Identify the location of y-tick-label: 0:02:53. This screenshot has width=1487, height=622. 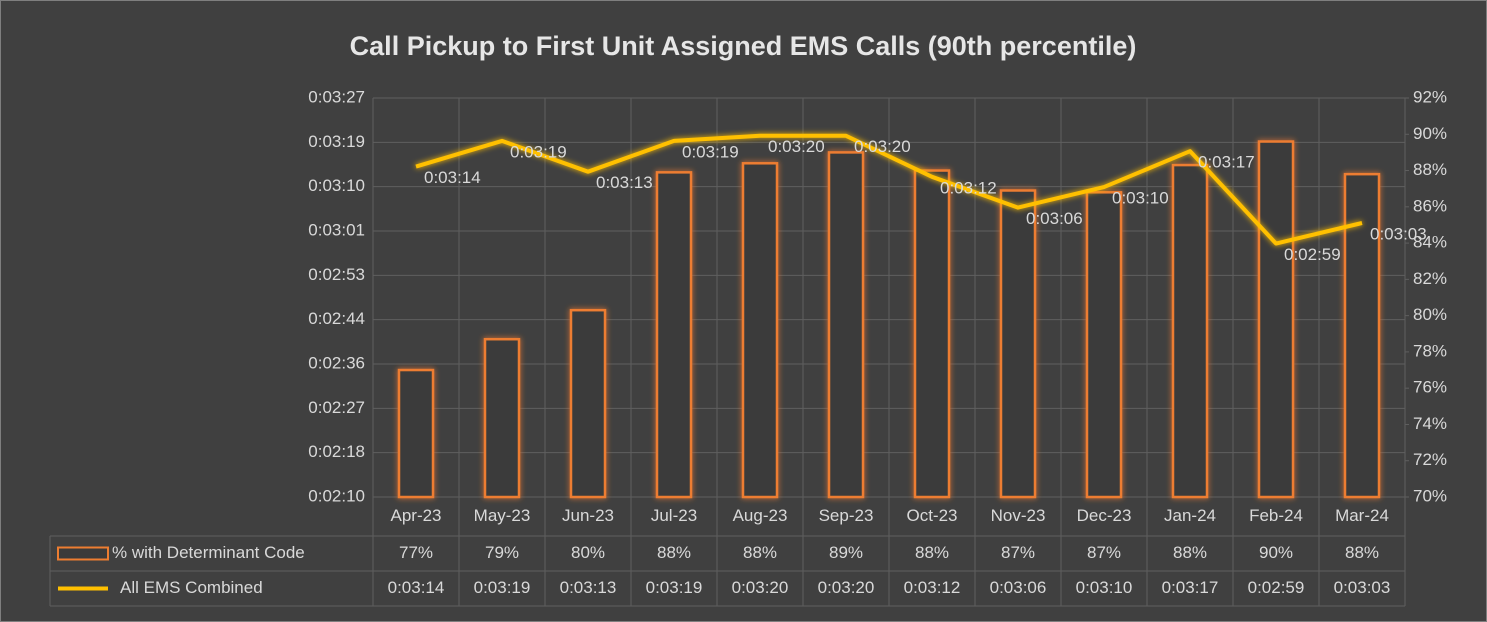
(336, 274).